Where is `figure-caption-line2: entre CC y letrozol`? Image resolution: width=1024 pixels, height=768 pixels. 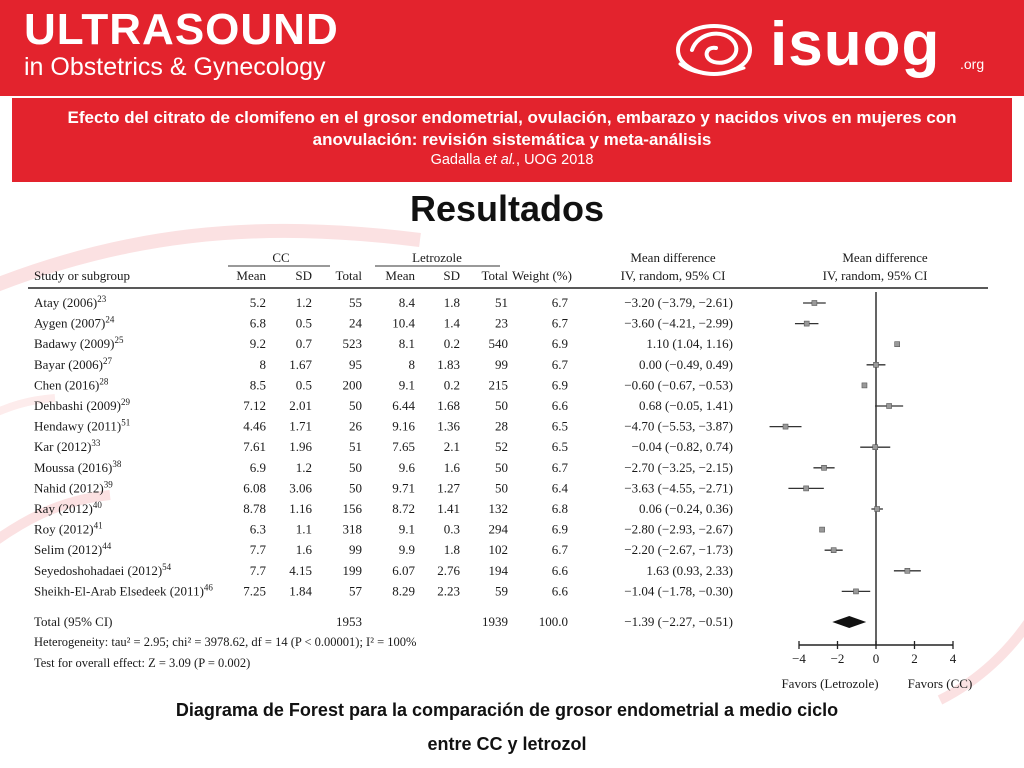
figure-caption-line2: entre CC y letrozol is located at coordinates (507, 744).